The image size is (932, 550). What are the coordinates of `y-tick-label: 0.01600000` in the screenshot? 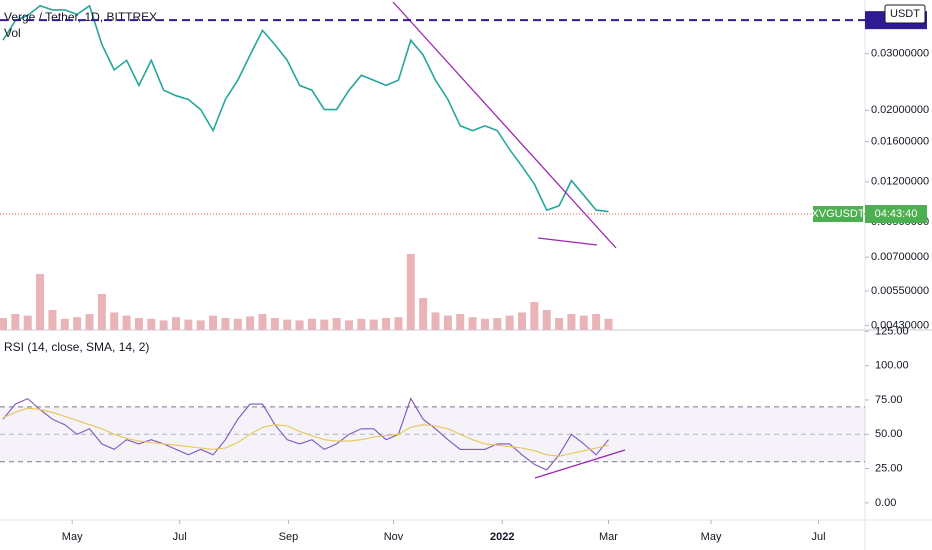 It's located at (900, 141).